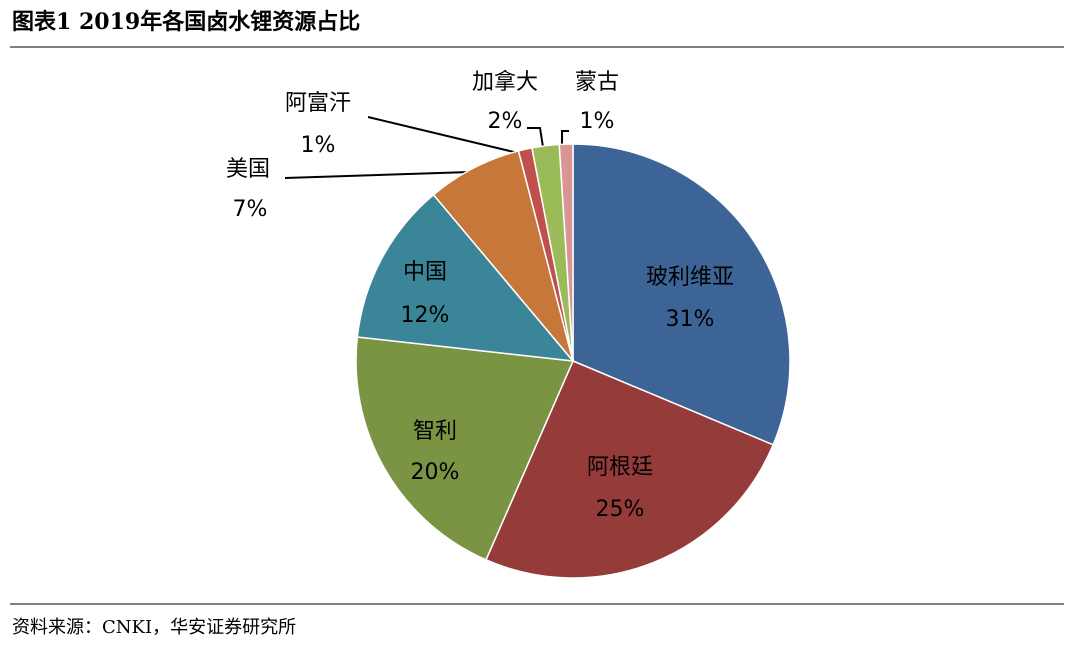 This screenshot has width=1074, height=646. What do you see at coordinates (425, 315) in the screenshot?
I see `slice-value-label: 12%` at bounding box center [425, 315].